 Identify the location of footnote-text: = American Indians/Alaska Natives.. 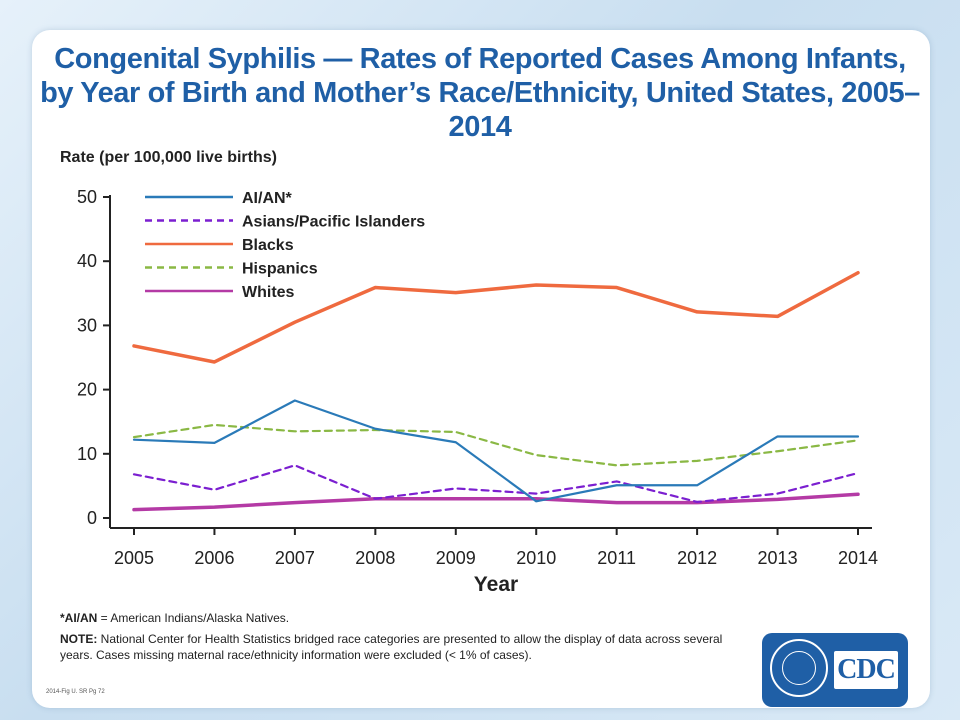
(193, 618).